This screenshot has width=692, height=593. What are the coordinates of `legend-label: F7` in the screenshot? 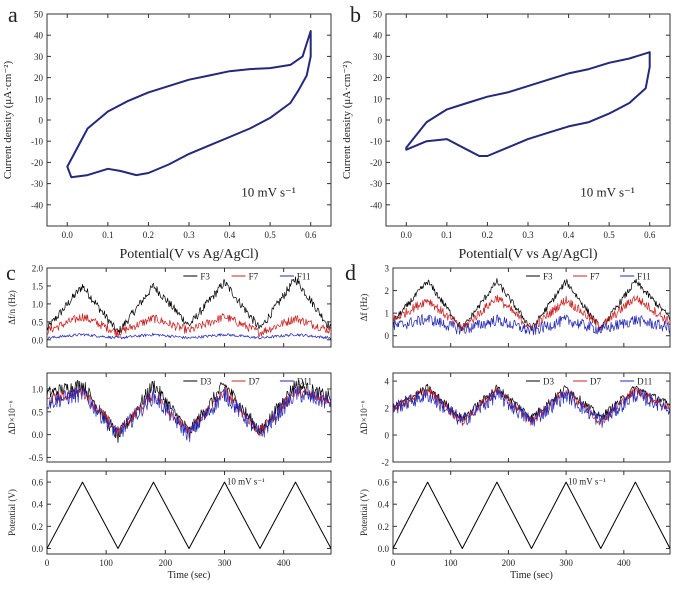 It's located at (254, 277).